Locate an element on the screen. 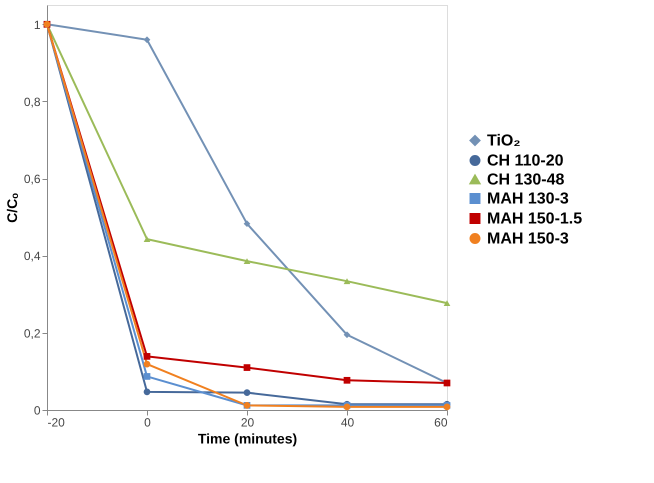 The width and height of the screenshot is (654, 483). y-tick-label: 0,6 is located at coordinates (32, 179).